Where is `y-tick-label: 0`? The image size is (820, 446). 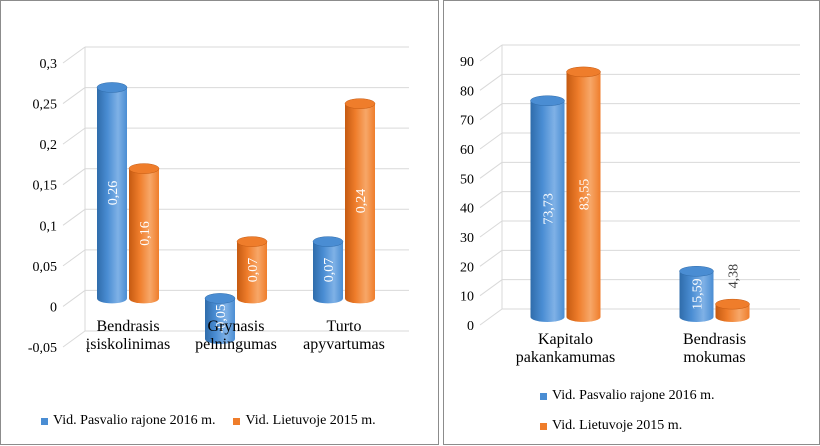 y-tick-label: 0 is located at coordinates (470, 326).